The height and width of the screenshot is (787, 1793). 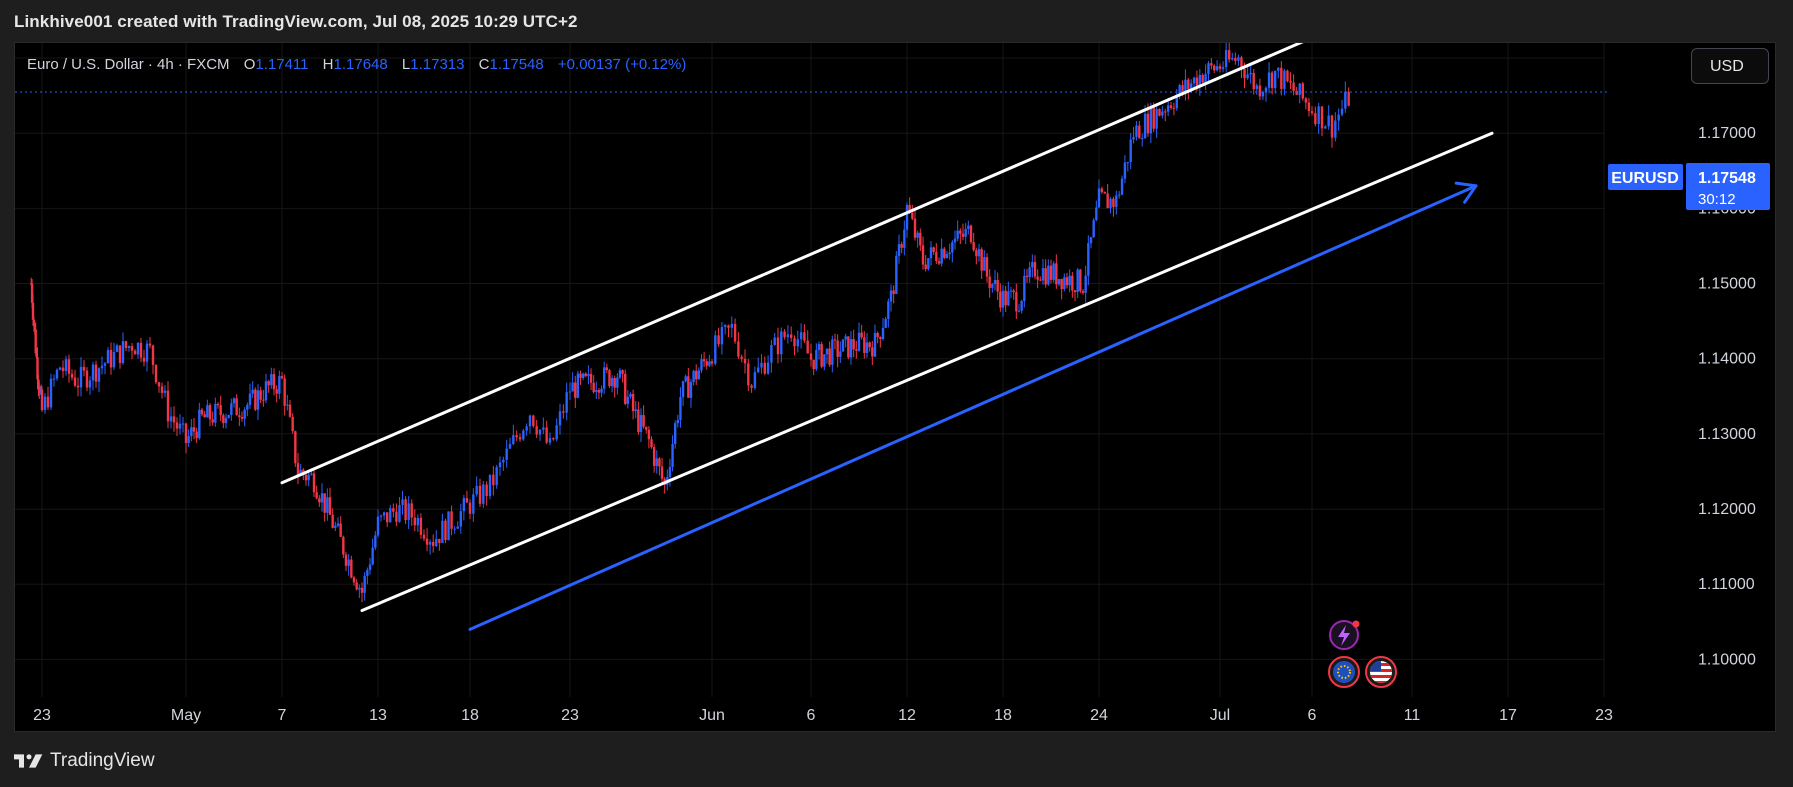 I want to click on us-flag-icon, so click(x=1381, y=672).